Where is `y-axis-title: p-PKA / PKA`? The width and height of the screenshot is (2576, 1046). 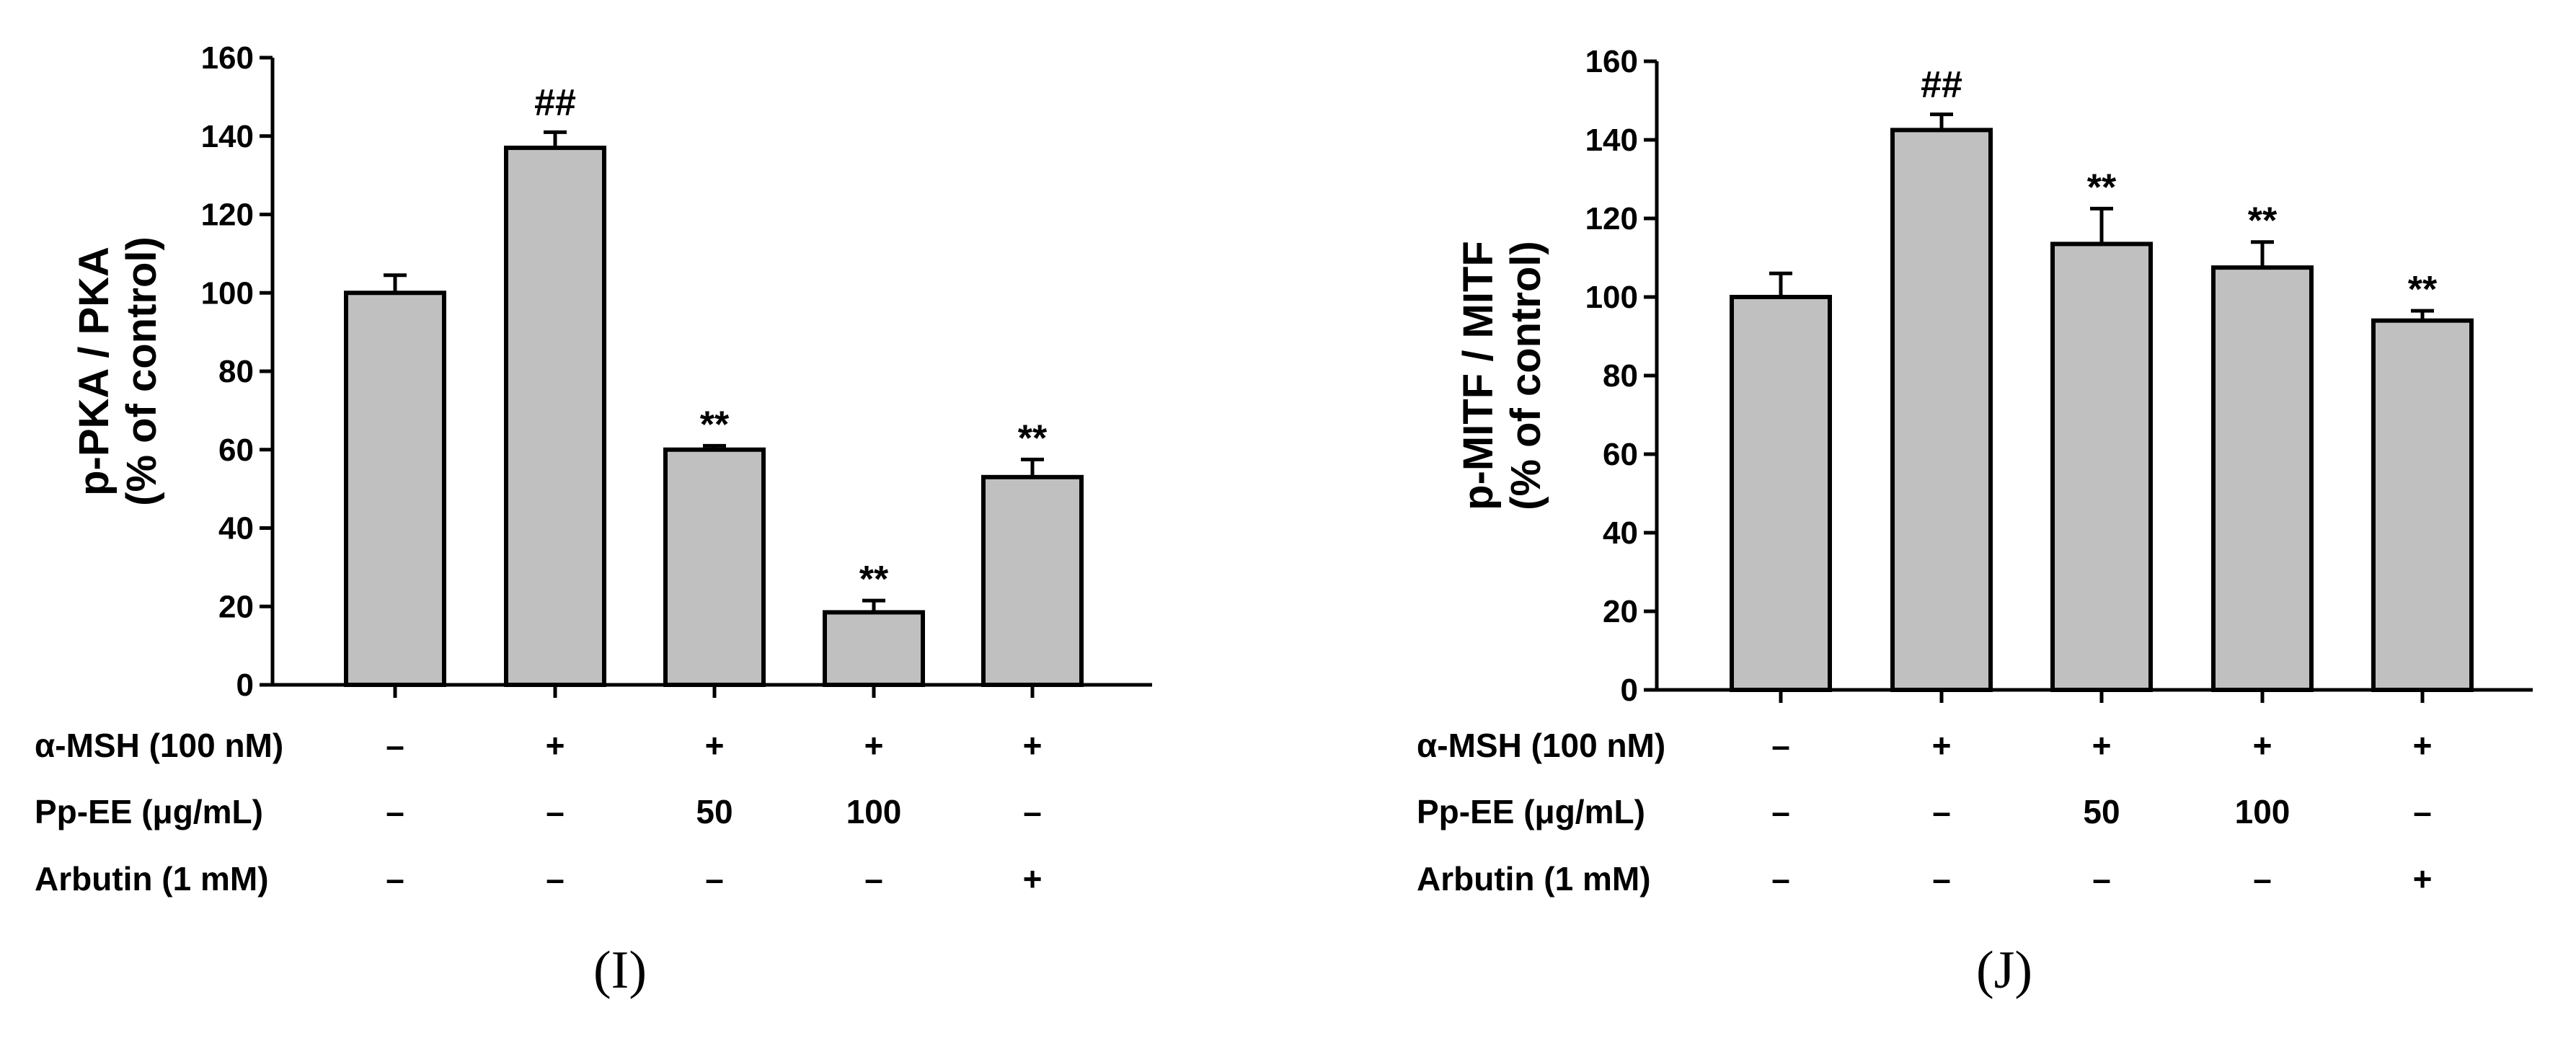
y-axis-title: p-PKA / PKA is located at coordinates (94, 371).